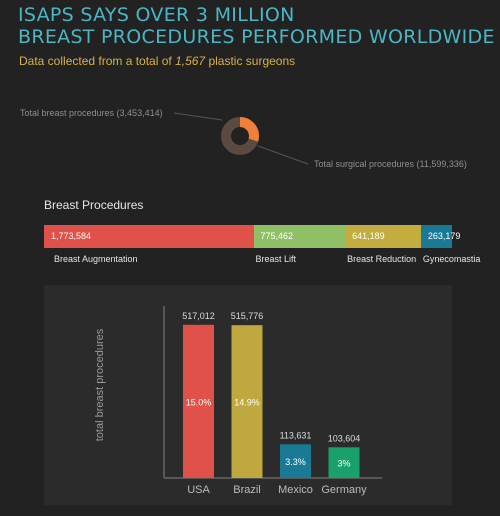 This screenshot has height=516, width=500. Describe the element at coordinates (451, 259) in the screenshot. I see `stack-segment-category: Gynecomastia` at that location.